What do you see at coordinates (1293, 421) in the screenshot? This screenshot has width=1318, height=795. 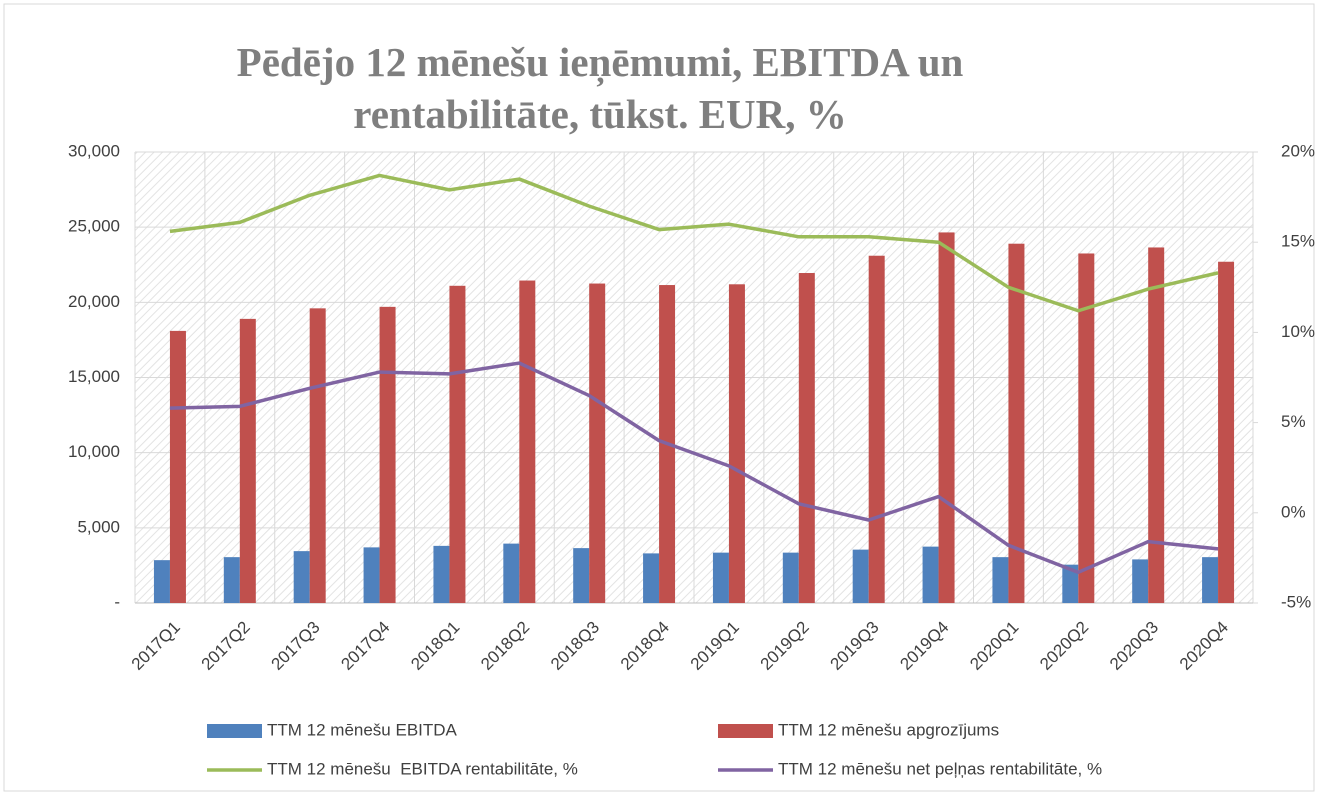 I see `y2-tick-label: 5%` at bounding box center [1293, 421].